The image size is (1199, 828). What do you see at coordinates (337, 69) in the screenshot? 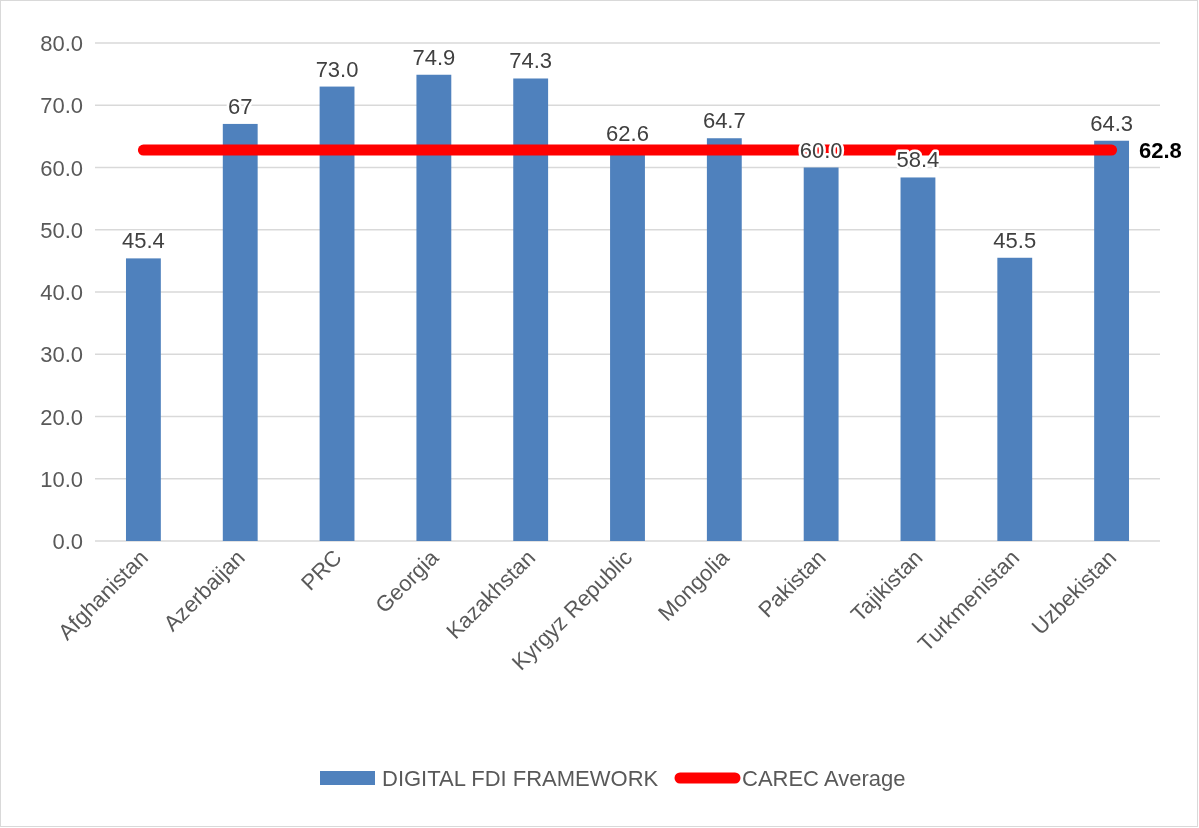
I see `data-label: 73.0` at bounding box center [337, 69].